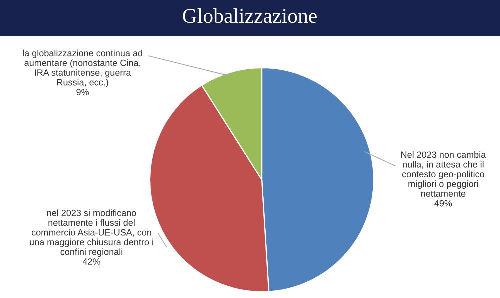 This screenshot has width=500, height=298. Describe the element at coordinates (82, 69) in the screenshot. I see `slice-label: la globalizzazione continua ad aumentare (nonostante Cina, IRA statunitense, guerra Russia, ecc.)` at that location.